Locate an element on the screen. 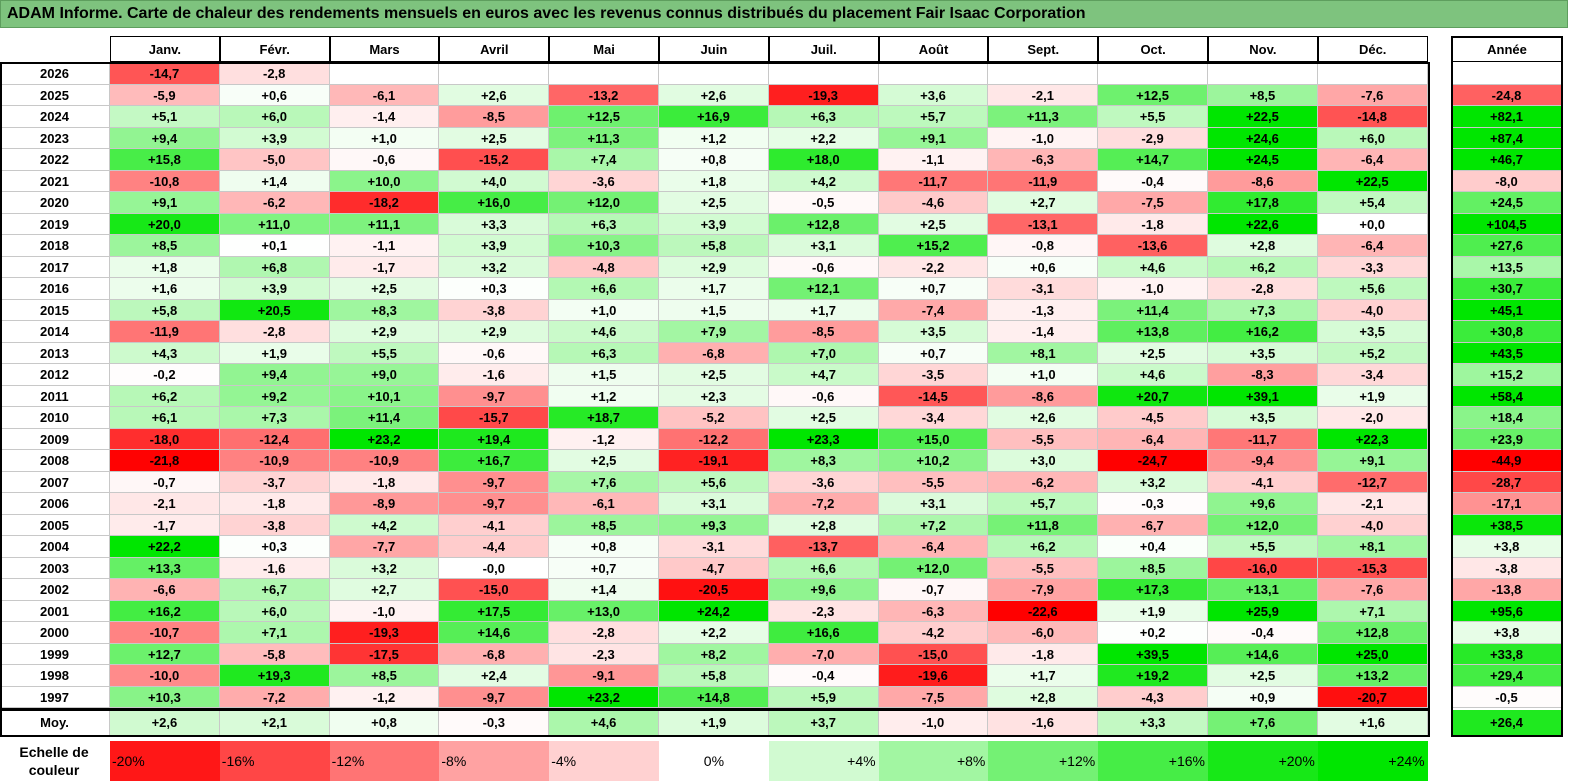 The image size is (1570, 783). heatmap-cell: +4,2 is located at coordinates (384, 525).